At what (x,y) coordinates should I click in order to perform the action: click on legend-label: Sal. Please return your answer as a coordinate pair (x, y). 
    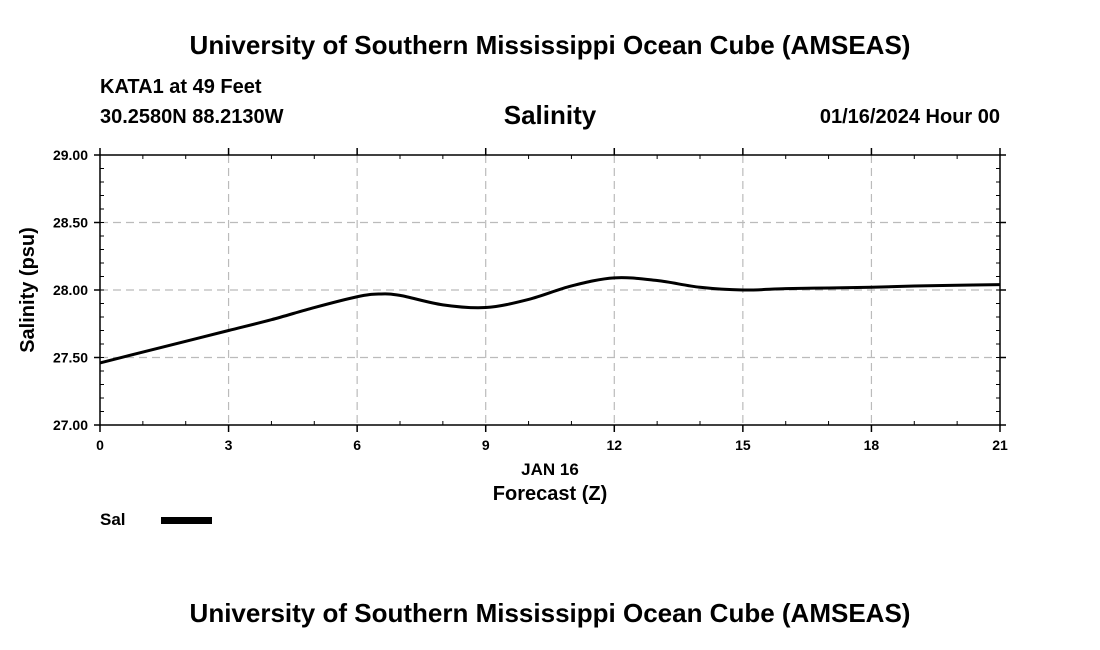
    Looking at the image, I should click on (113, 519).